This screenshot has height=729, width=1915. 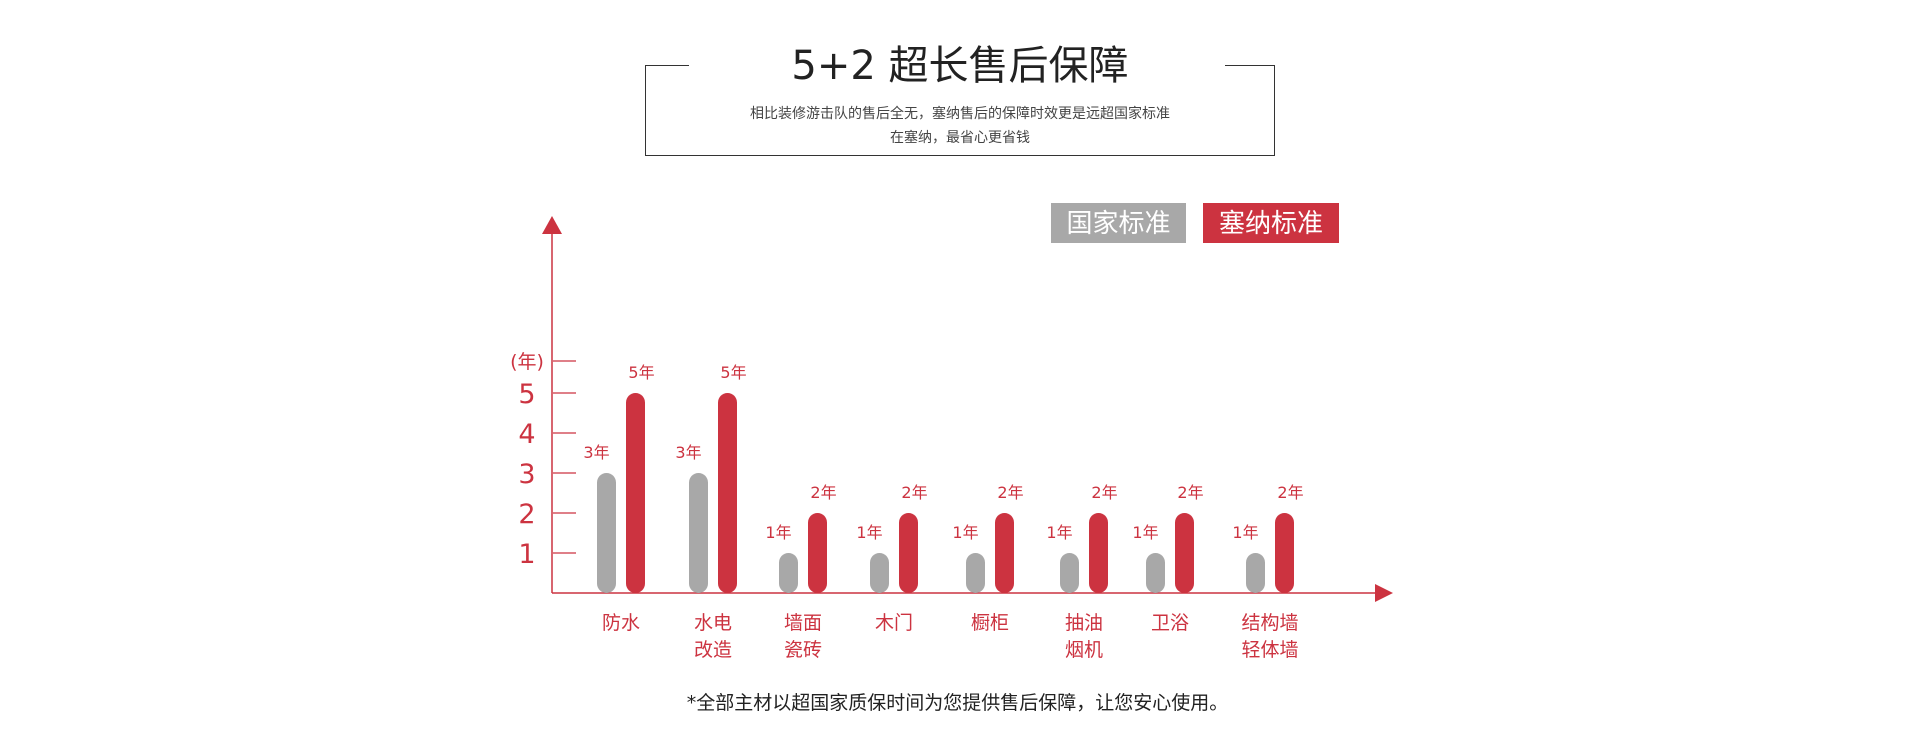 What do you see at coordinates (960, 114) in the screenshot?
I see `description-line-1: 相比装修游击队的售后全无，塞纳售后的保障时效更是远超国家标准` at bounding box center [960, 114].